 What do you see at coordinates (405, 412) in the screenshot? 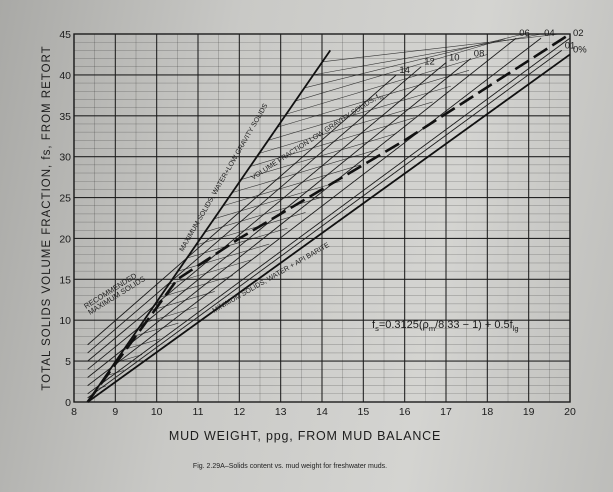
I see `x-tick-label: 16` at bounding box center [405, 412].